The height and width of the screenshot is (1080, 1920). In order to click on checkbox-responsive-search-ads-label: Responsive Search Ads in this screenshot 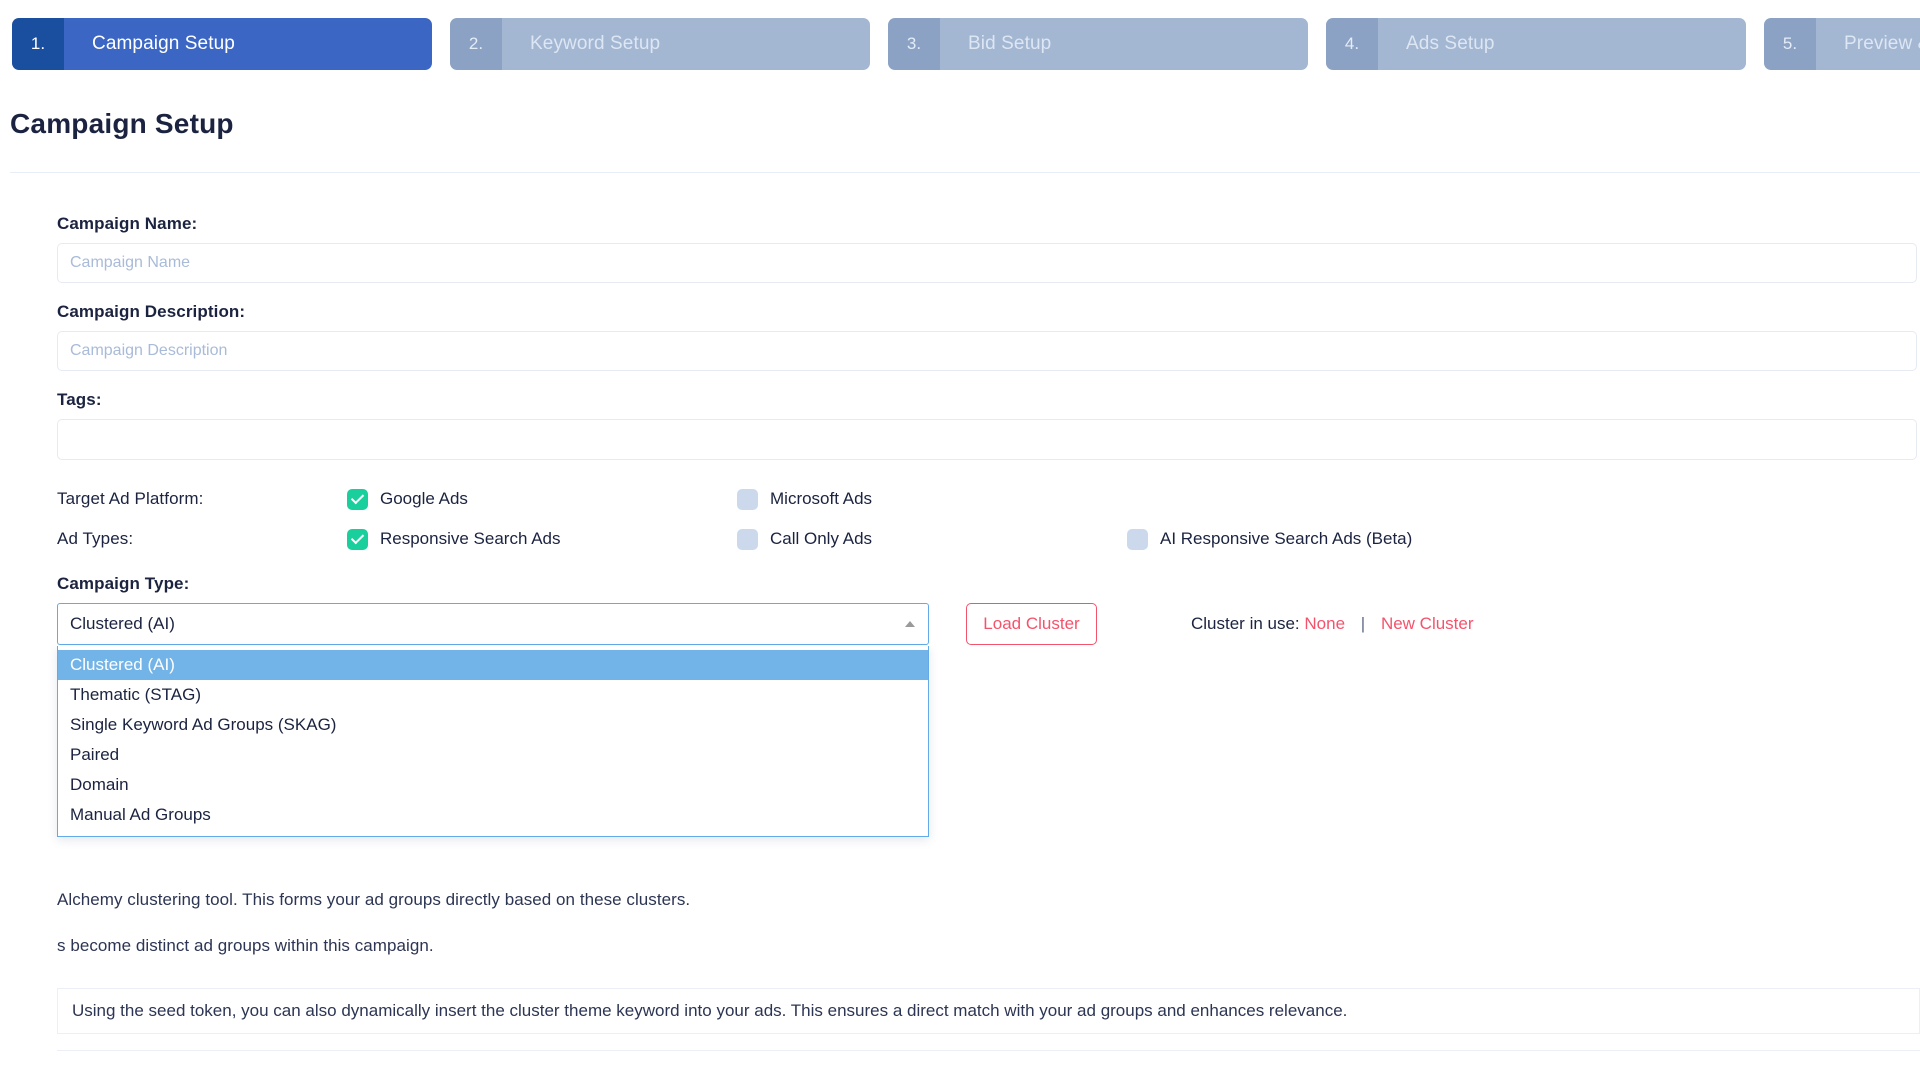, I will do `click(470, 538)`.